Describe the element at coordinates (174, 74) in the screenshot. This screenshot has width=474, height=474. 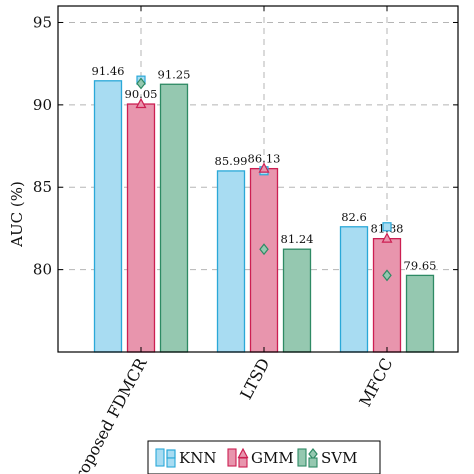
I see `data-label-svm-0: 91.25` at that location.